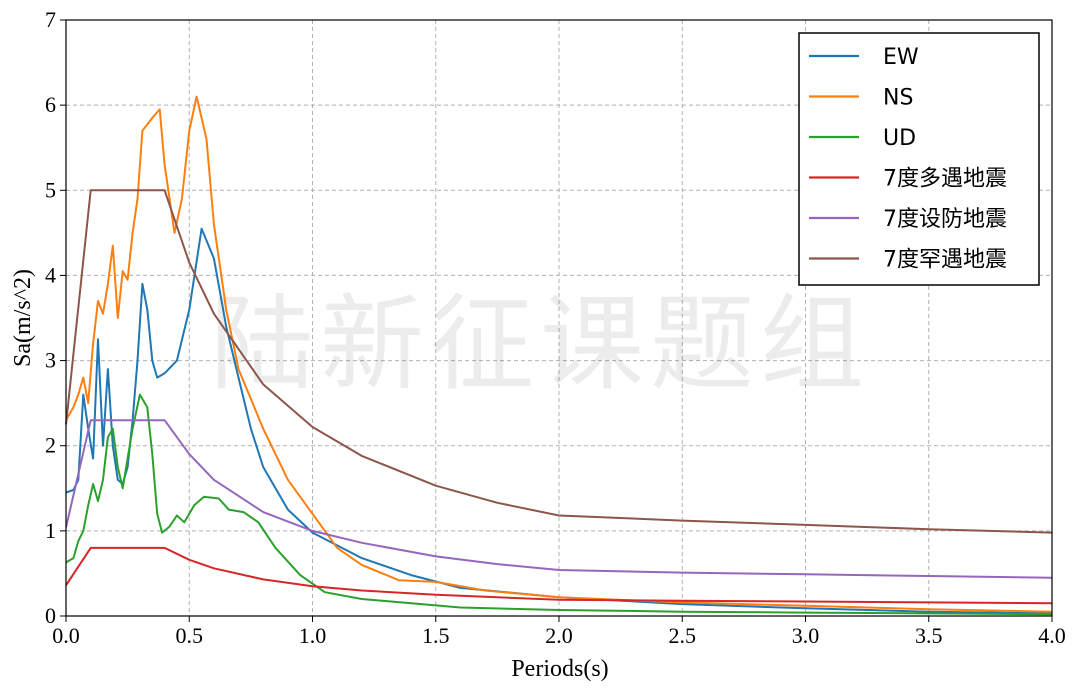 This screenshot has width=1080, height=694. Describe the element at coordinates (929, 635) in the screenshot. I see `x-tick-label: 3.5` at that location.